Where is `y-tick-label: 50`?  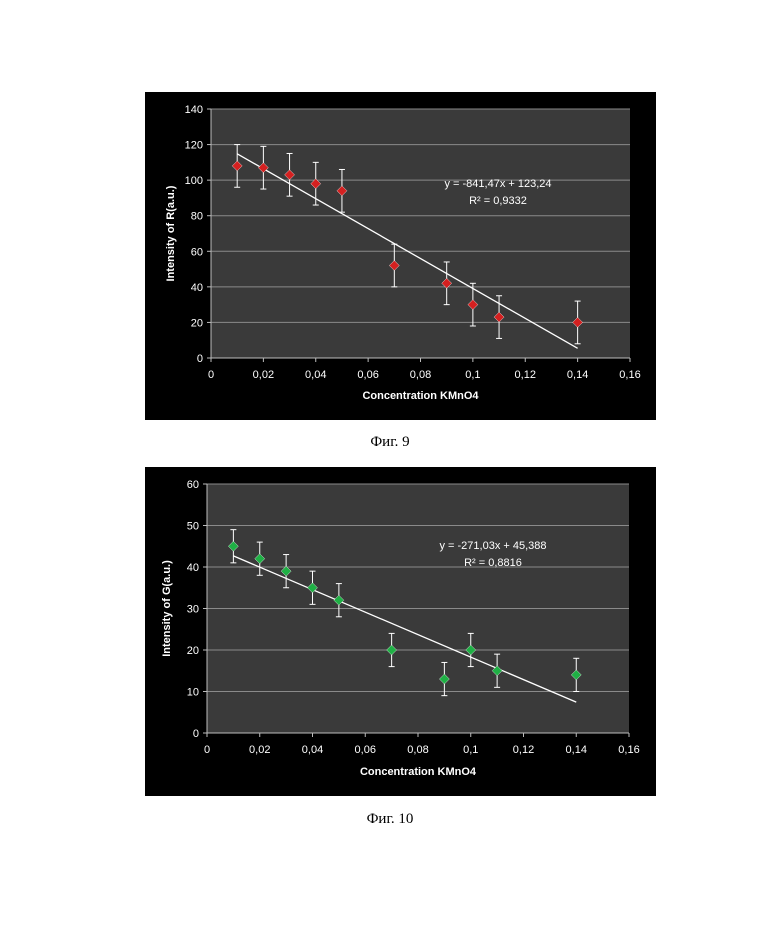
y-tick-label: 50 is located at coordinates (193, 527).